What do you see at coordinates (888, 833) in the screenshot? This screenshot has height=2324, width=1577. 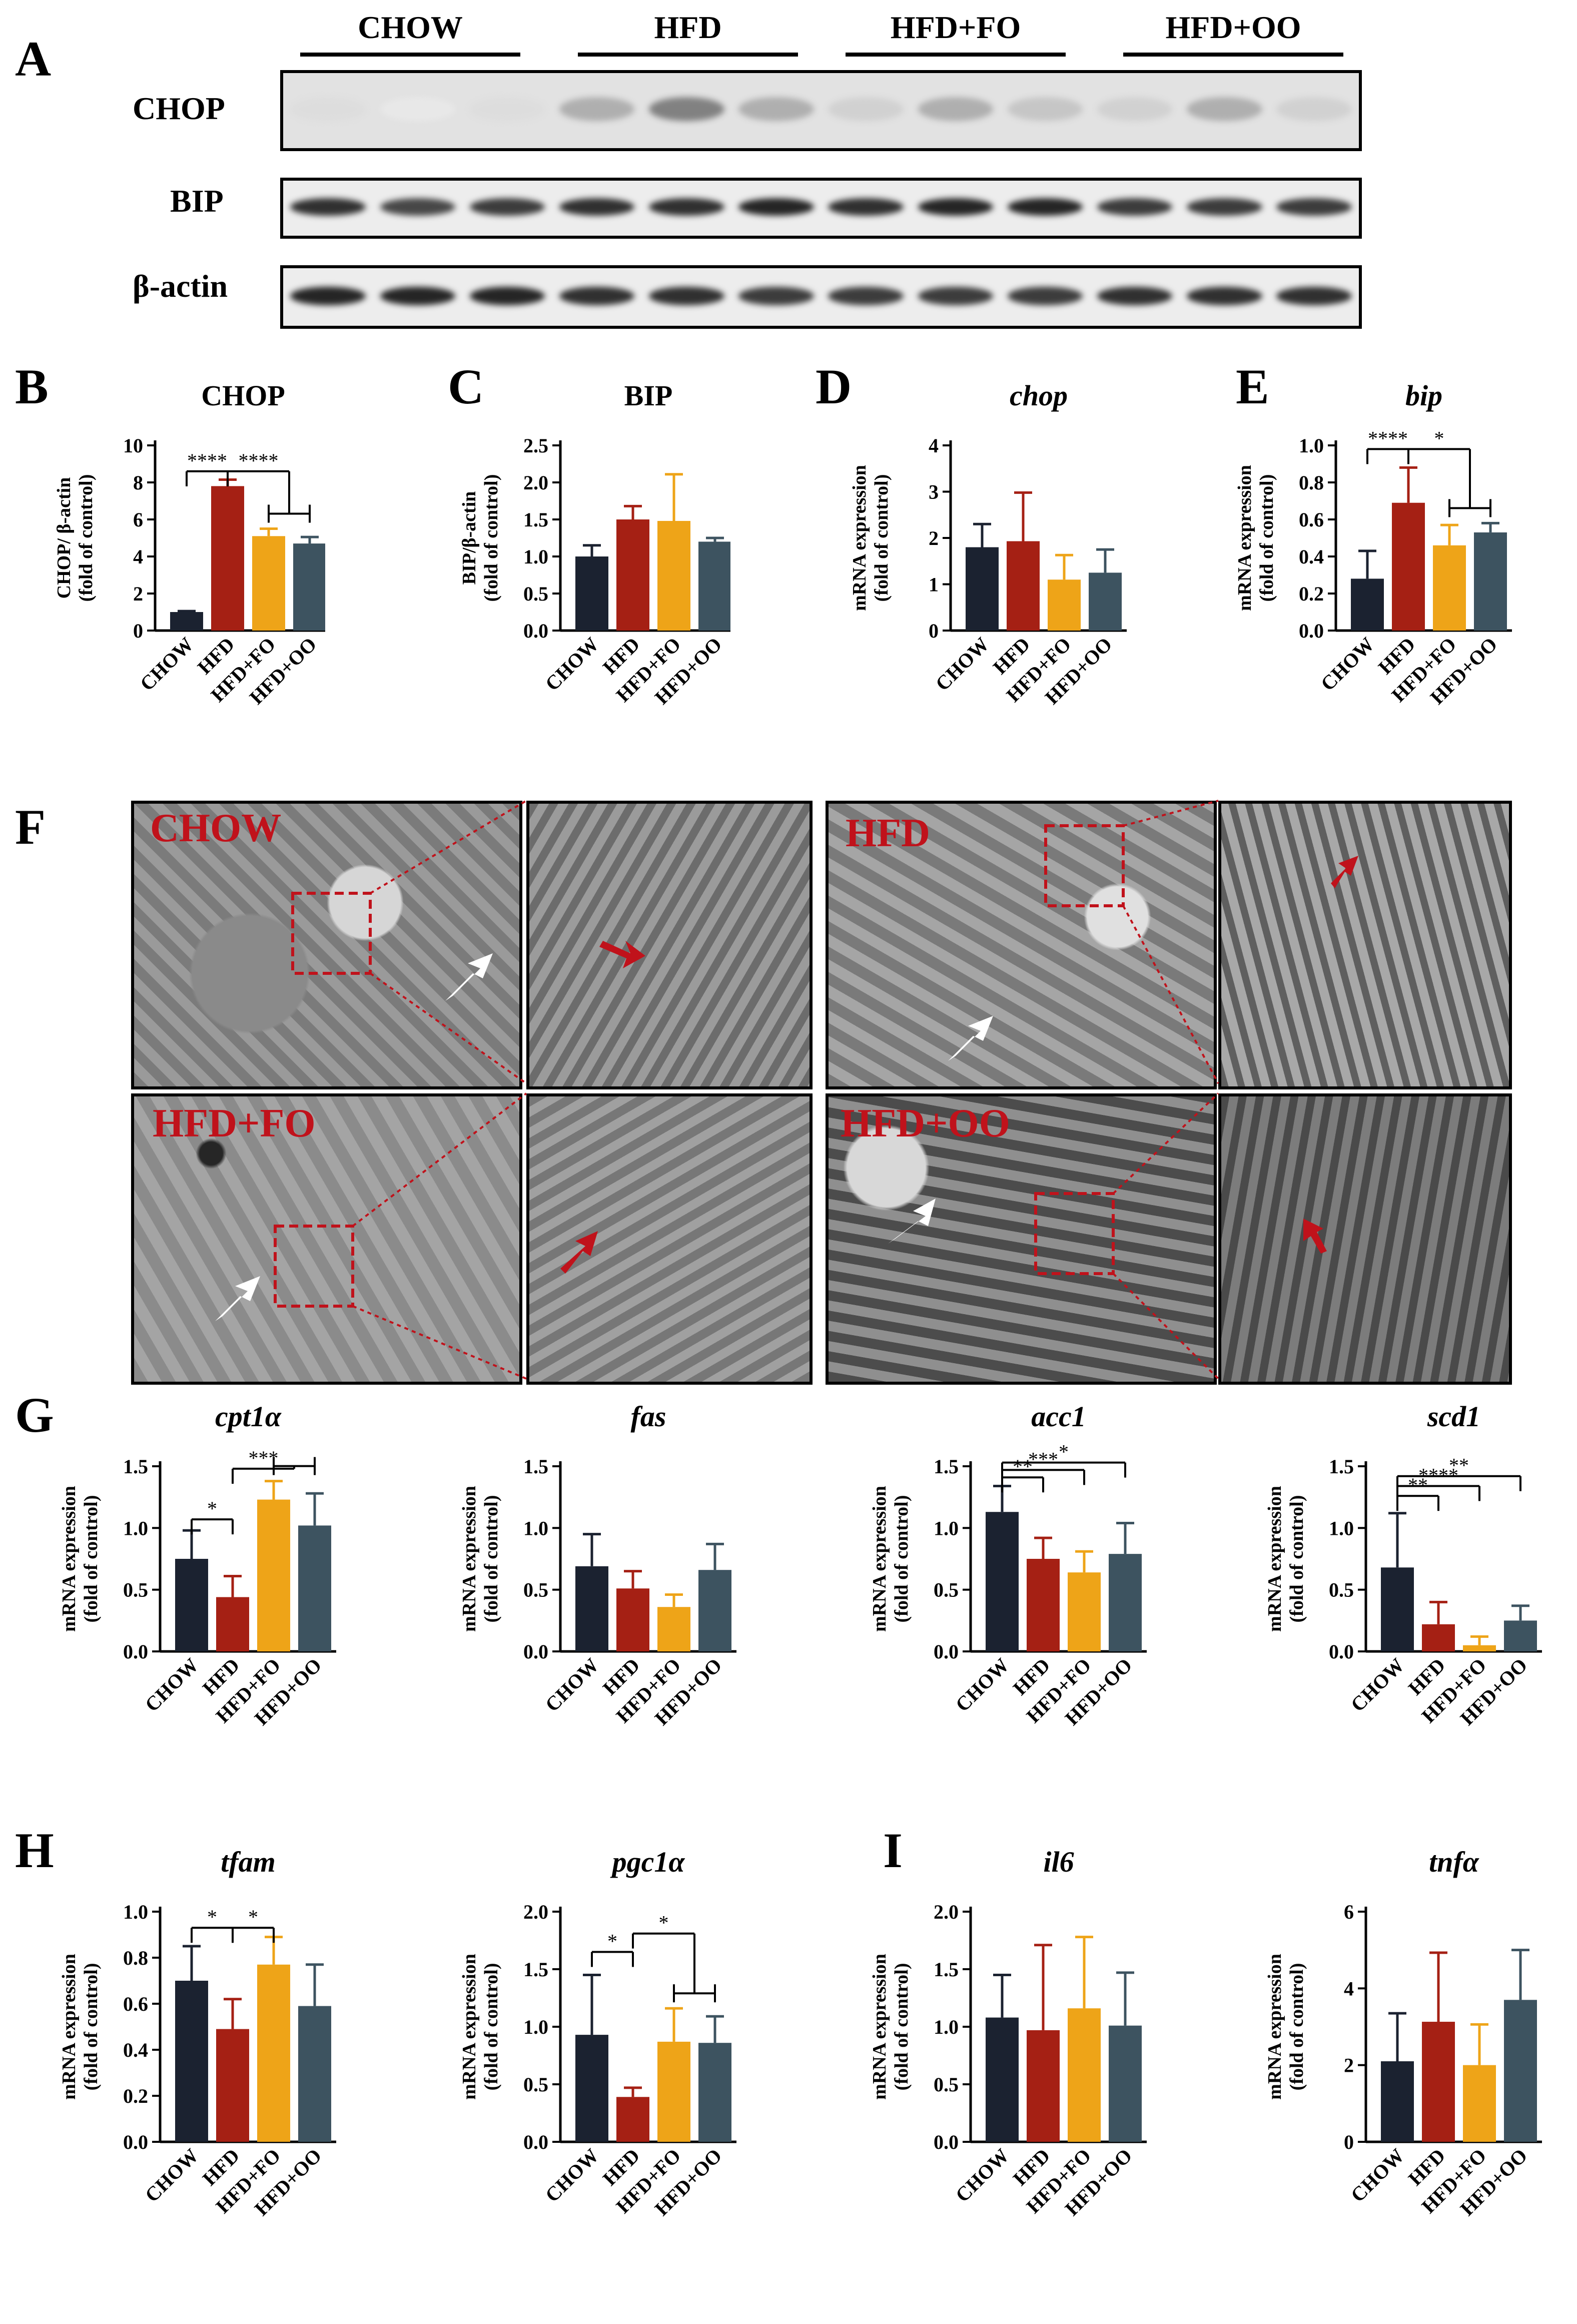 I see `em-label-hfd: HFD` at bounding box center [888, 833].